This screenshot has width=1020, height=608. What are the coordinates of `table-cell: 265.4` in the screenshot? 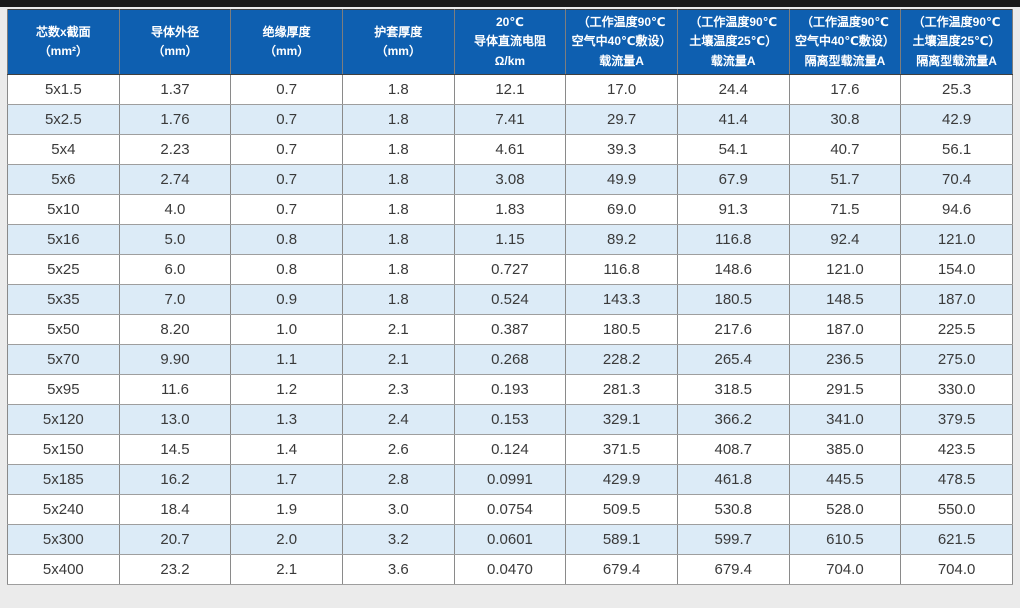 It's located at (733, 359).